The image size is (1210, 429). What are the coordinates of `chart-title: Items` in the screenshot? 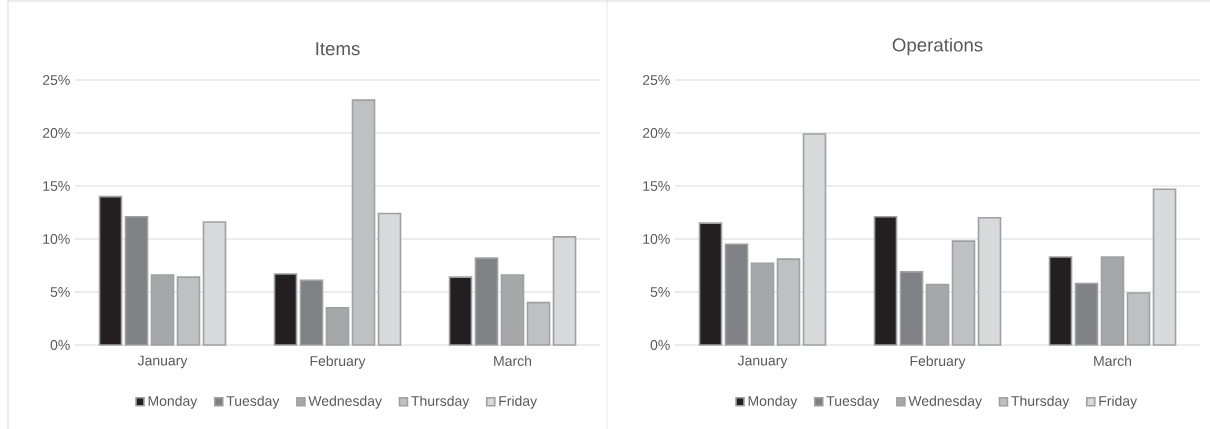 It's located at (338, 49).